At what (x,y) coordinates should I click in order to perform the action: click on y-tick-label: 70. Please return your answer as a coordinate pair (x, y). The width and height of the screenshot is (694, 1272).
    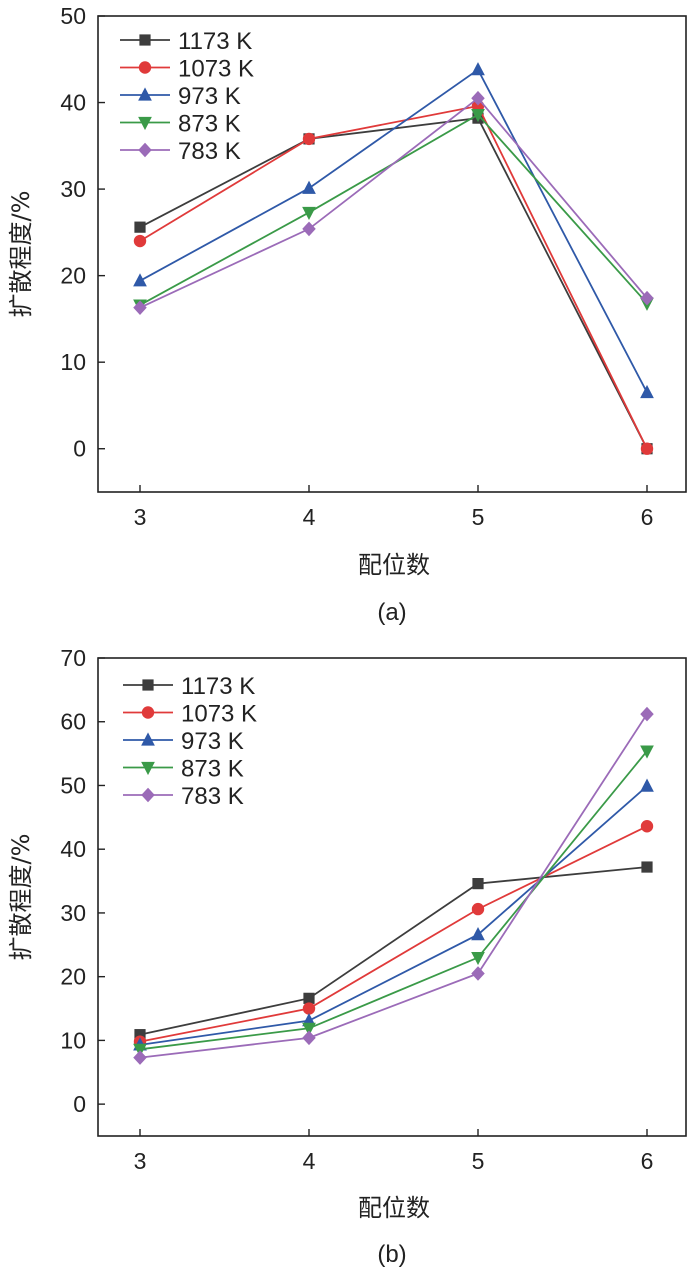
    Looking at the image, I should click on (73, 658).